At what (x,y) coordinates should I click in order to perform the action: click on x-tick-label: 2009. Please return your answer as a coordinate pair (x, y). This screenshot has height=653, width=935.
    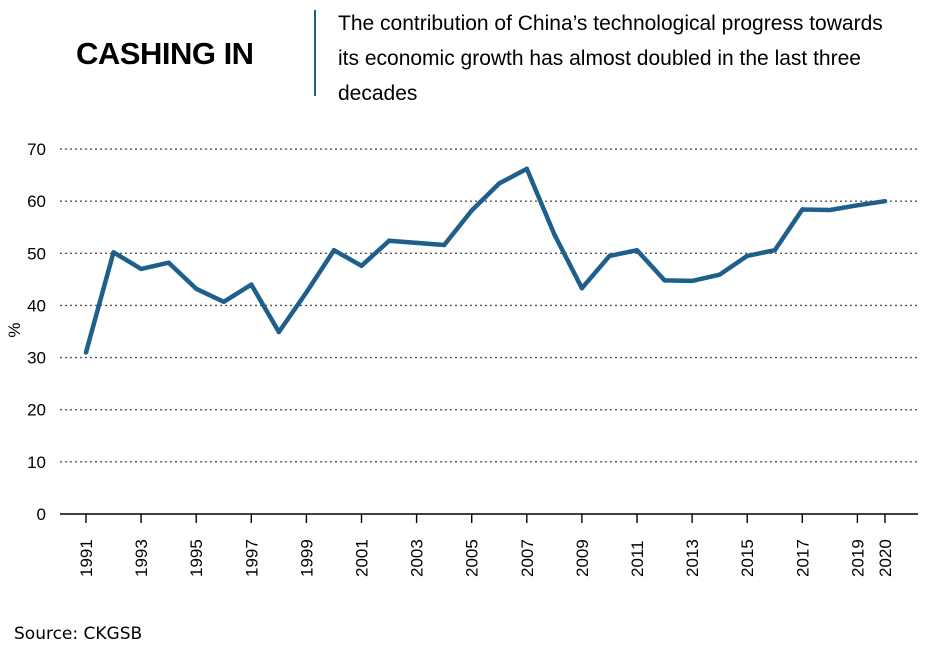
    Looking at the image, I should click on (582, 558).